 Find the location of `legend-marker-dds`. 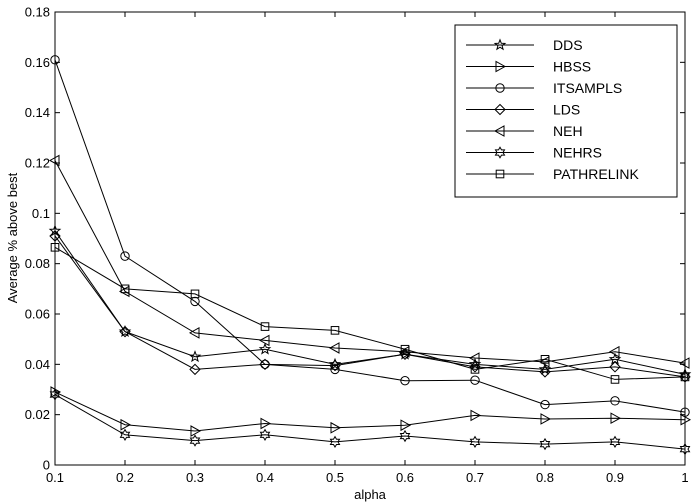

legend-marker-dds is located at coordinates (500, 44).